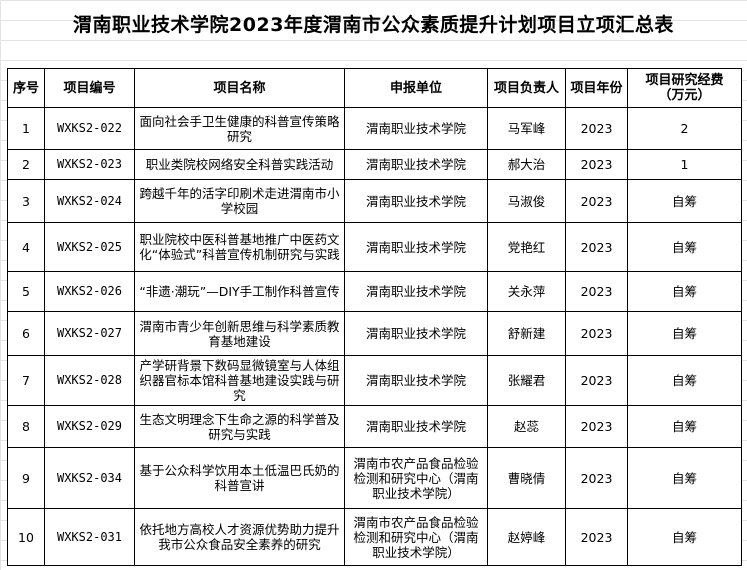  Describe the element at coordinates (684, 88) in the screenshot. I see `header-fund: 项目研究经费（万元）` at that location.